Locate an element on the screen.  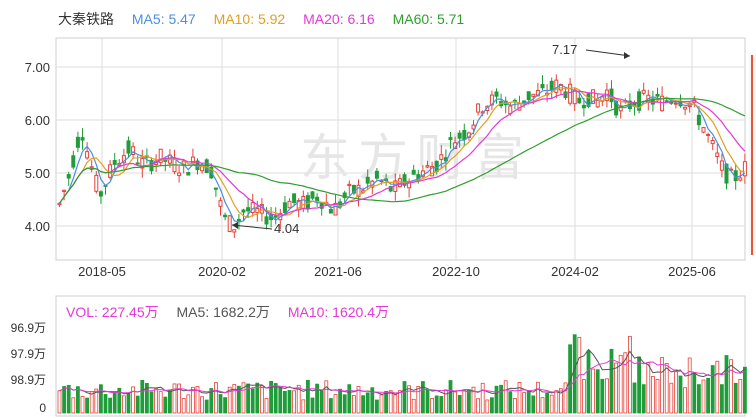
x-tick-label: 2018-05 is located at coordinates (102, 271).